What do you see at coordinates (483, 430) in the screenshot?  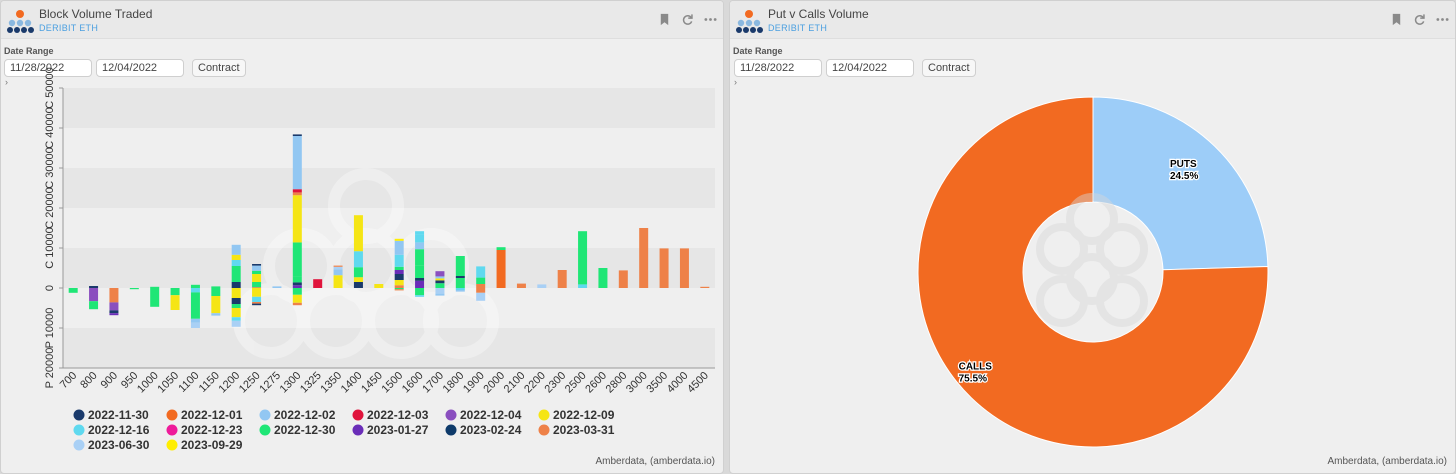 I see `legend-item: 2023-02-24` at bounding box center [483, 430].